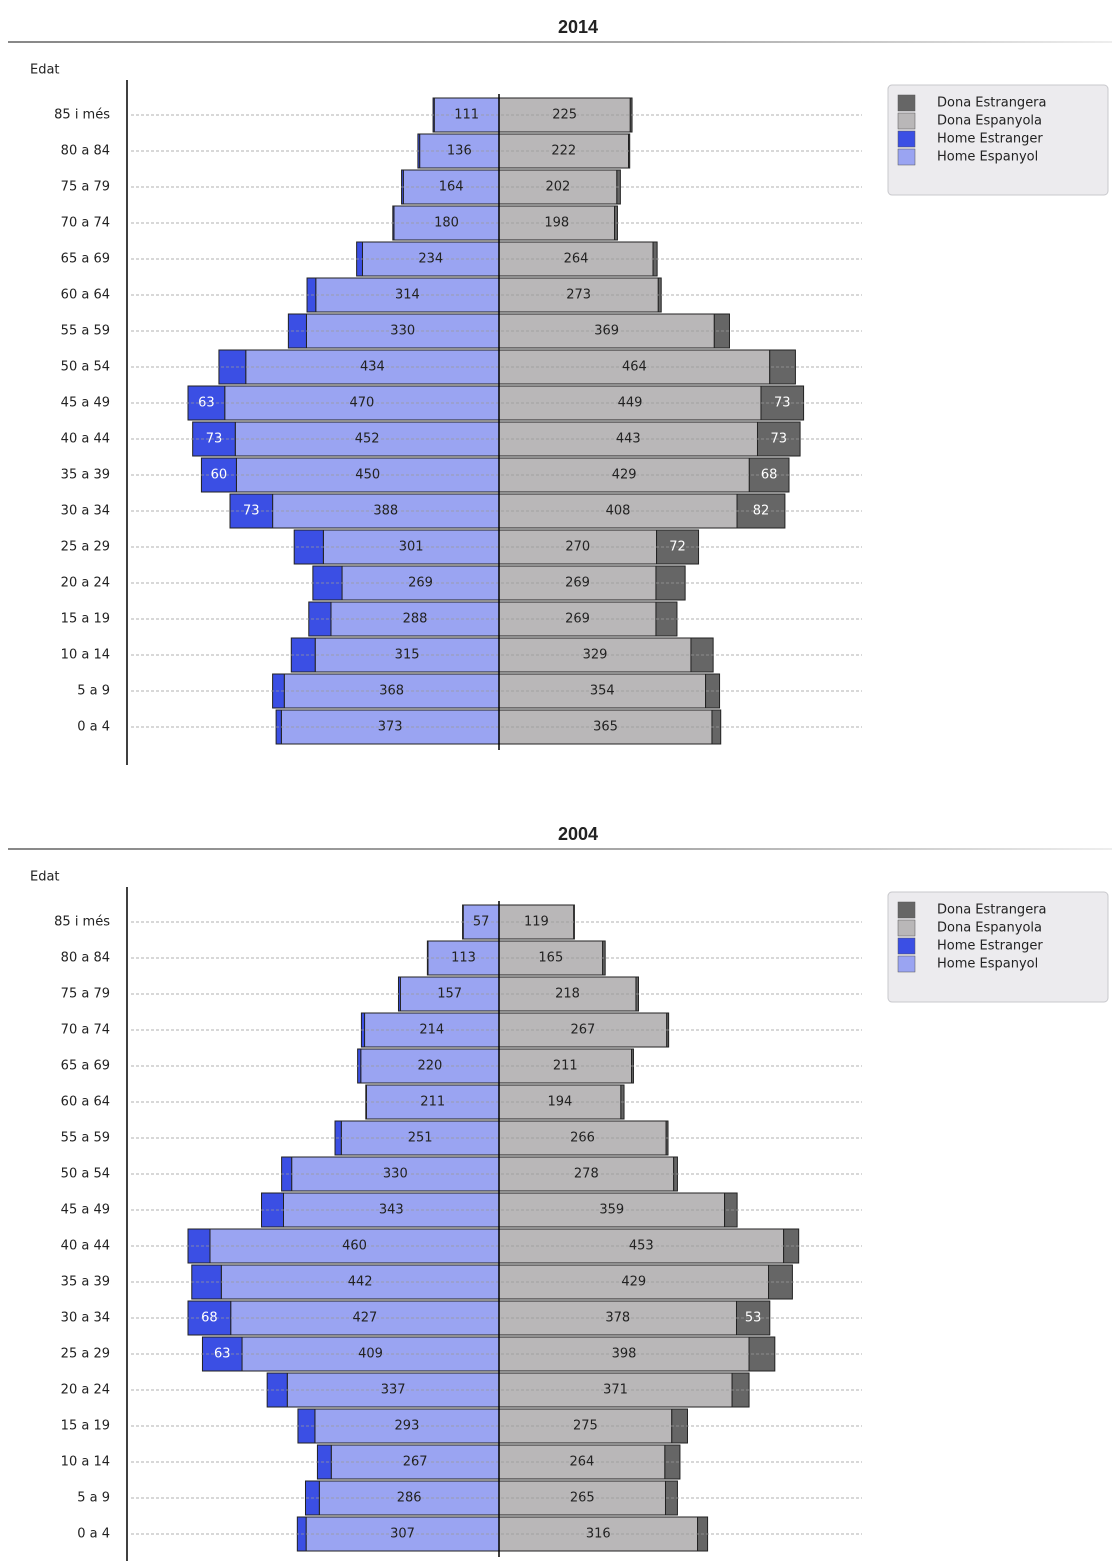 The height and width of the screenshot is (1561, 1112). What do you see at coordinates (618, 511) in the screenshot?
I see `data-label: 408` at bounding box center [618, 511].